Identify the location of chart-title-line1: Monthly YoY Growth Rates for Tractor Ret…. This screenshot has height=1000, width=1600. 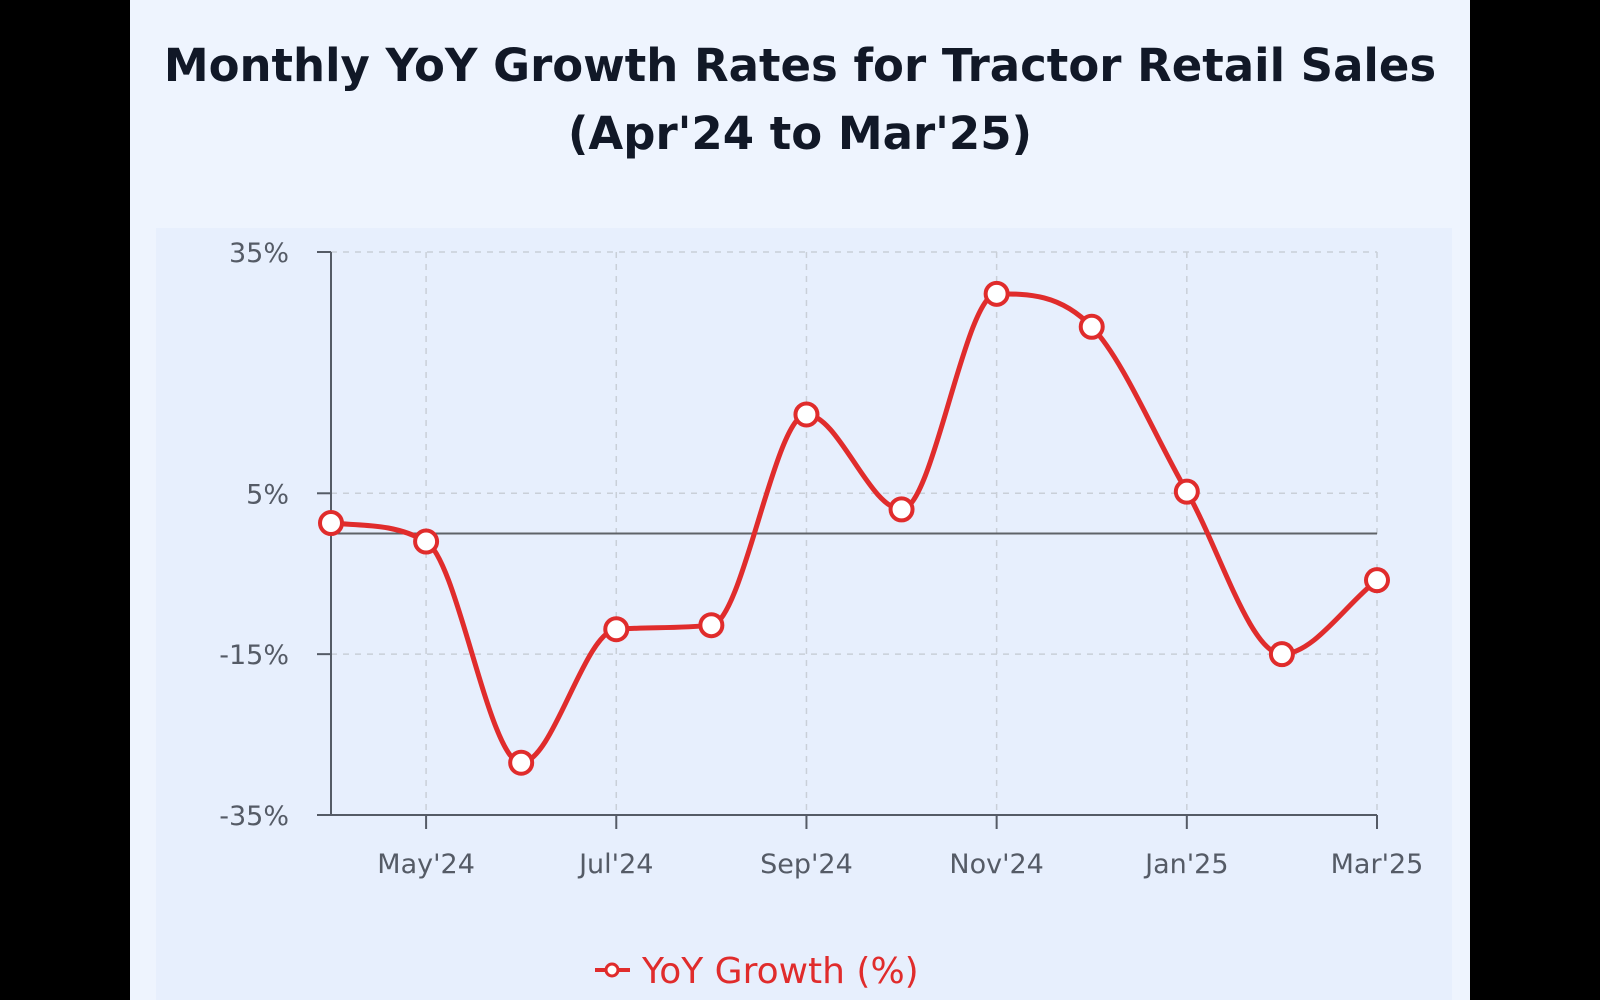
(800, 65).